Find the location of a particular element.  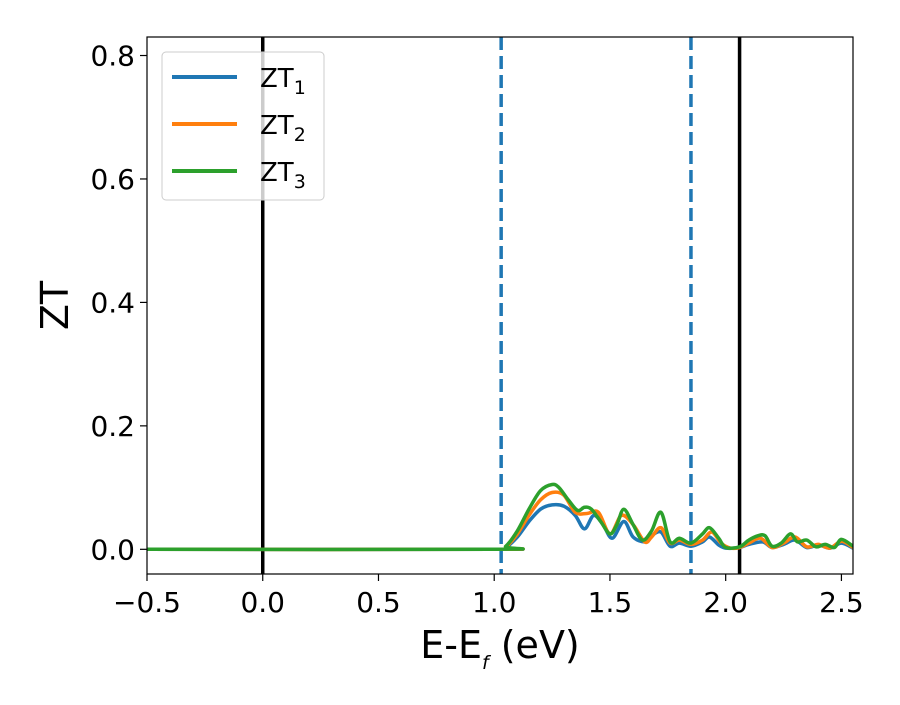

y-tick-label: 0.0 is located at coordinates (112, 549).